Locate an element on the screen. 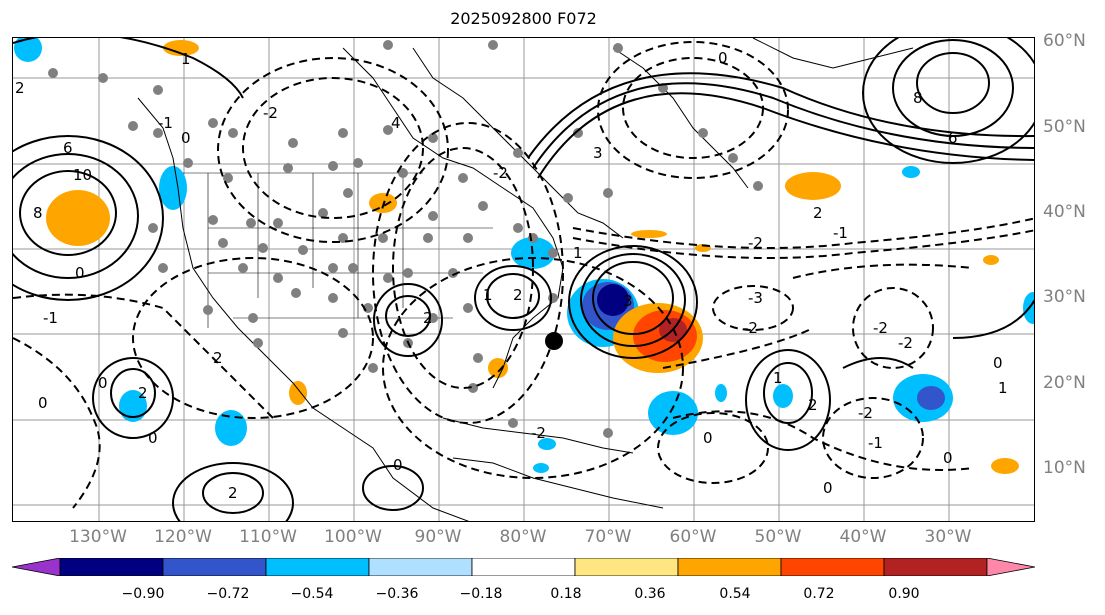  colorbar-tick: −0.36 is located at coordinates (397, 594).